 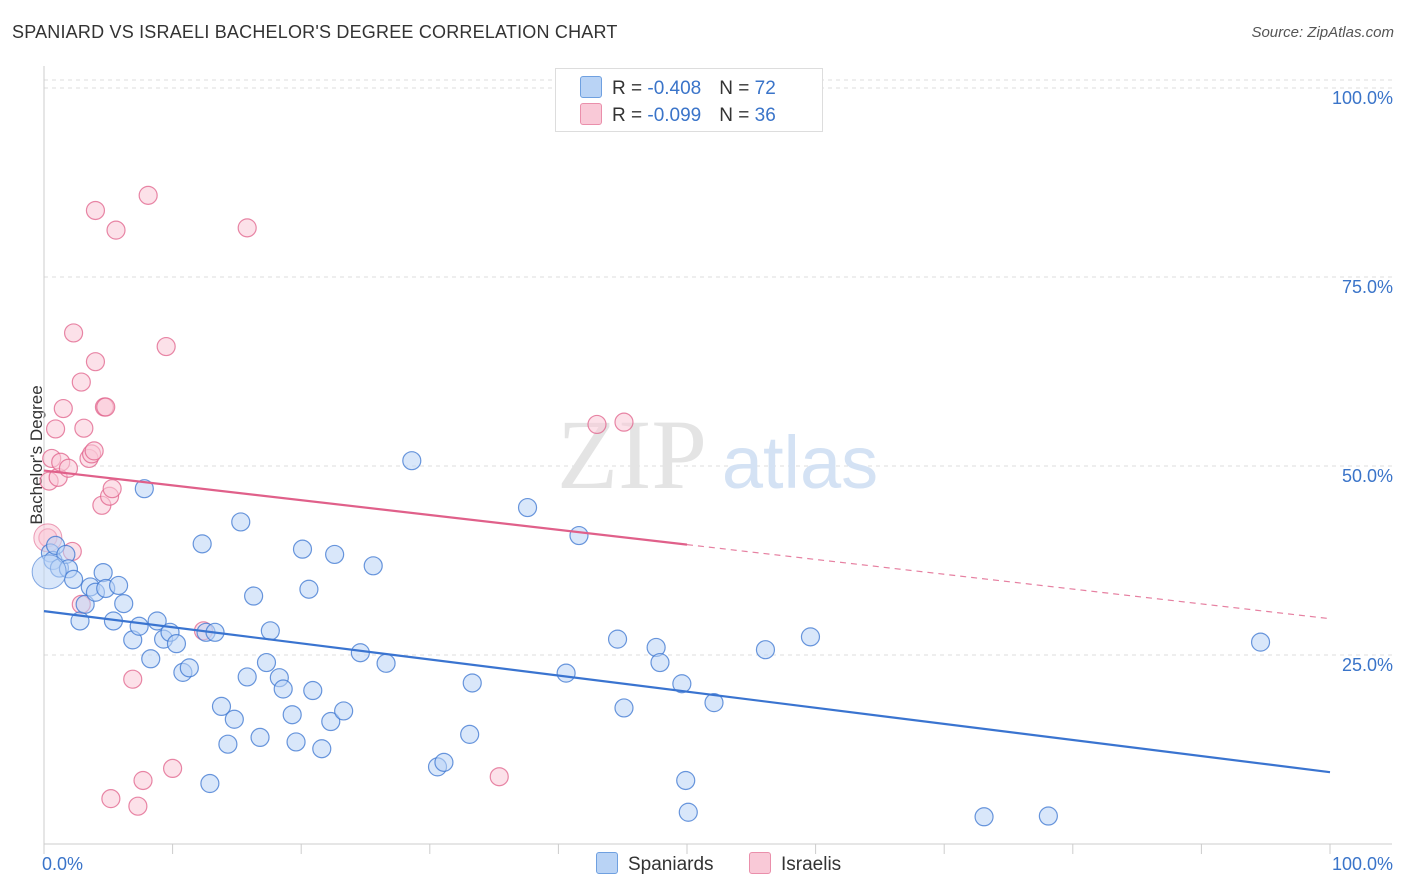 I want to click on watermark: ZIP atlas, so click(x=717, y=454).